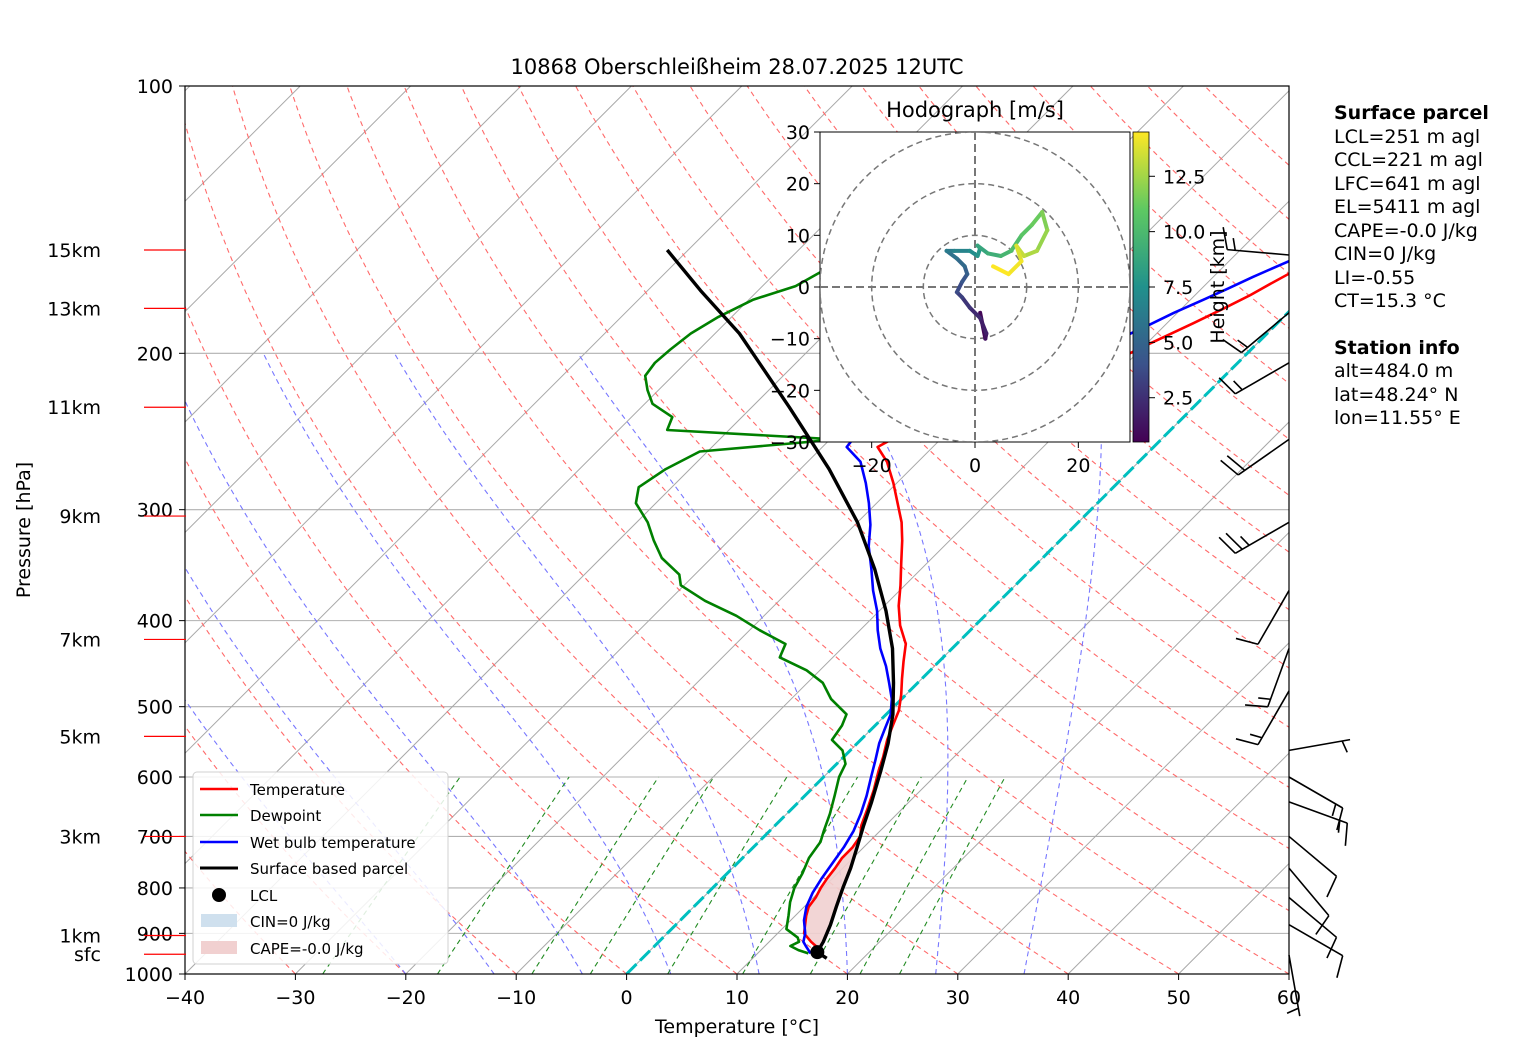  Describe the element at coordinates (80, 837) in the screenshot. I see `height-label: 3km` at that location.